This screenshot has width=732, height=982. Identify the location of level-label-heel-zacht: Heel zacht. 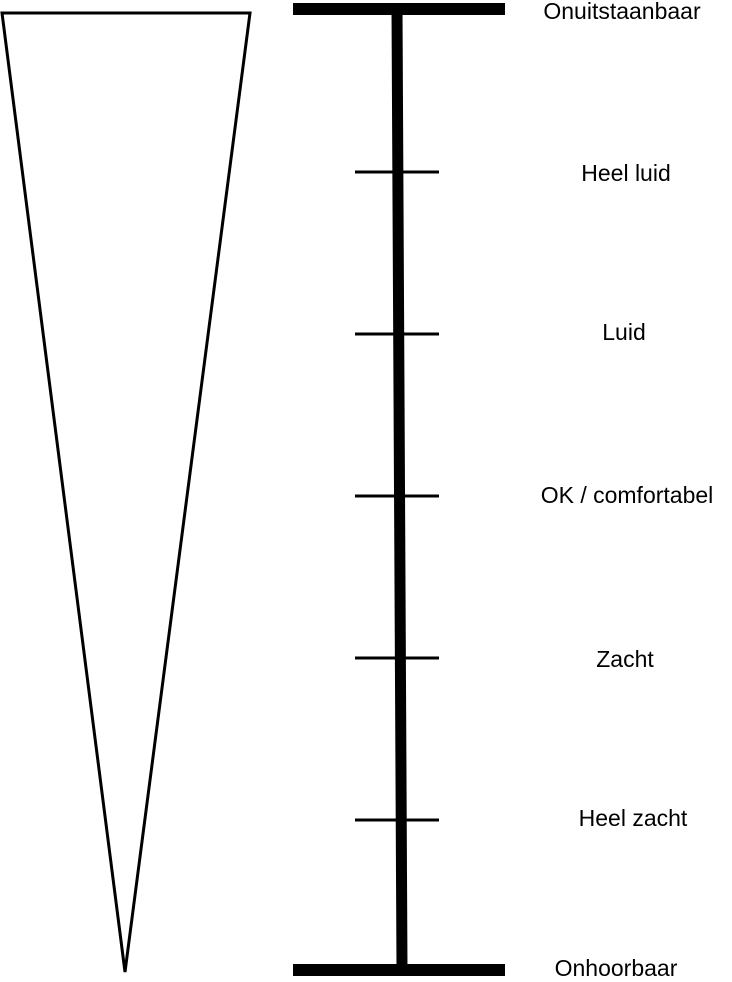
(633, 818).